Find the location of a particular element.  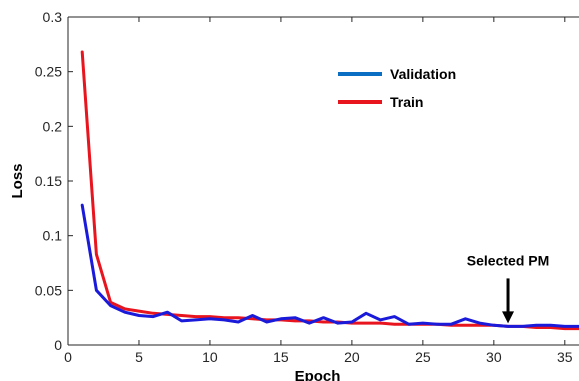

y-tick-label: 0.25 is located at coordinates (48, 72).